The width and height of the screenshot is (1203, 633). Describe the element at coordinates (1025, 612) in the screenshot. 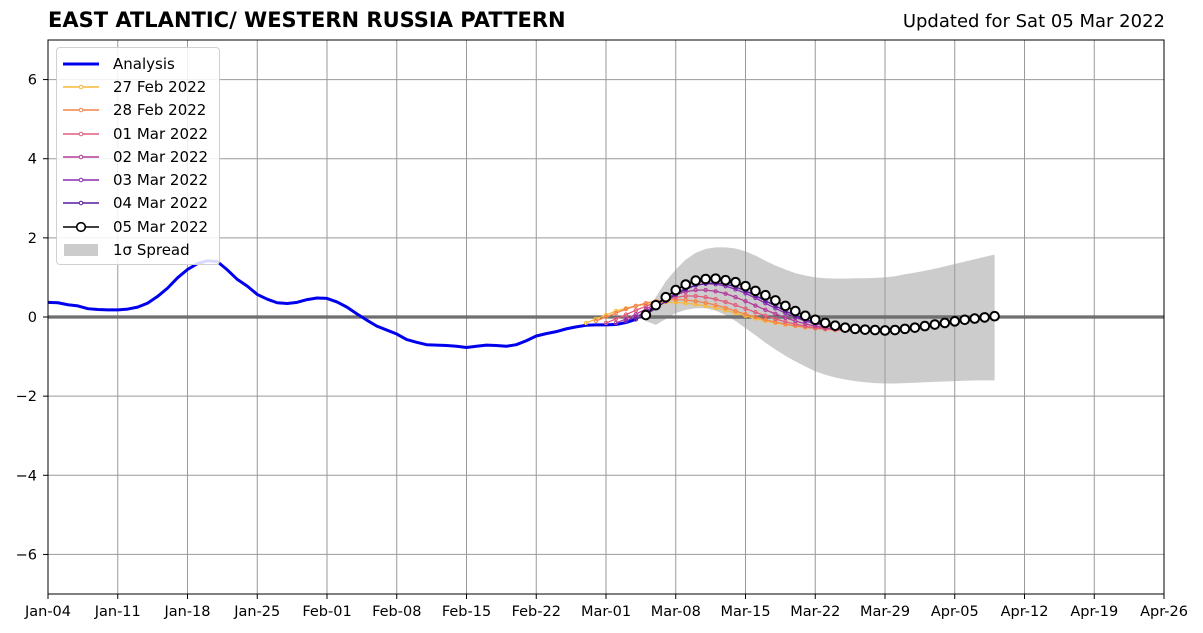

I see `x-tick-label: Apr-12` at that location.